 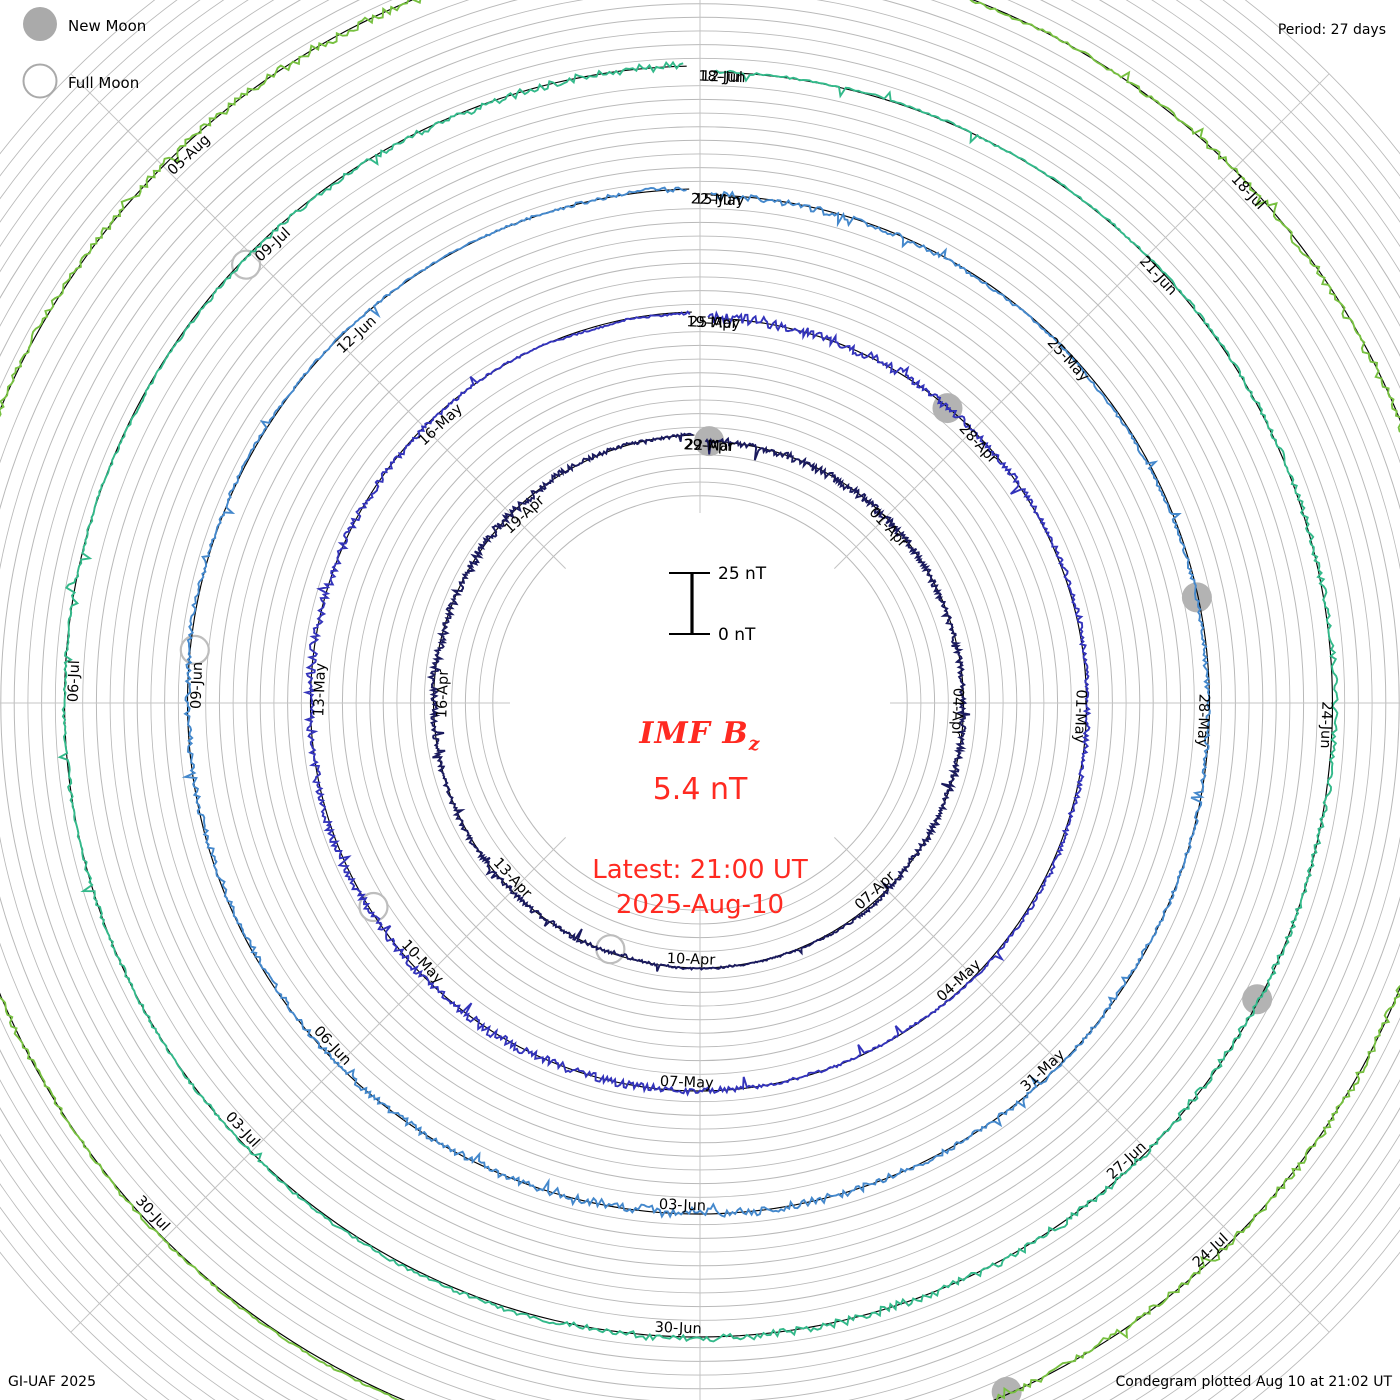 What do you see at coordinates (1068, 360) in the screenshot?
I see `ring-date-label: 25-May` at bounding box center [1068, 360].